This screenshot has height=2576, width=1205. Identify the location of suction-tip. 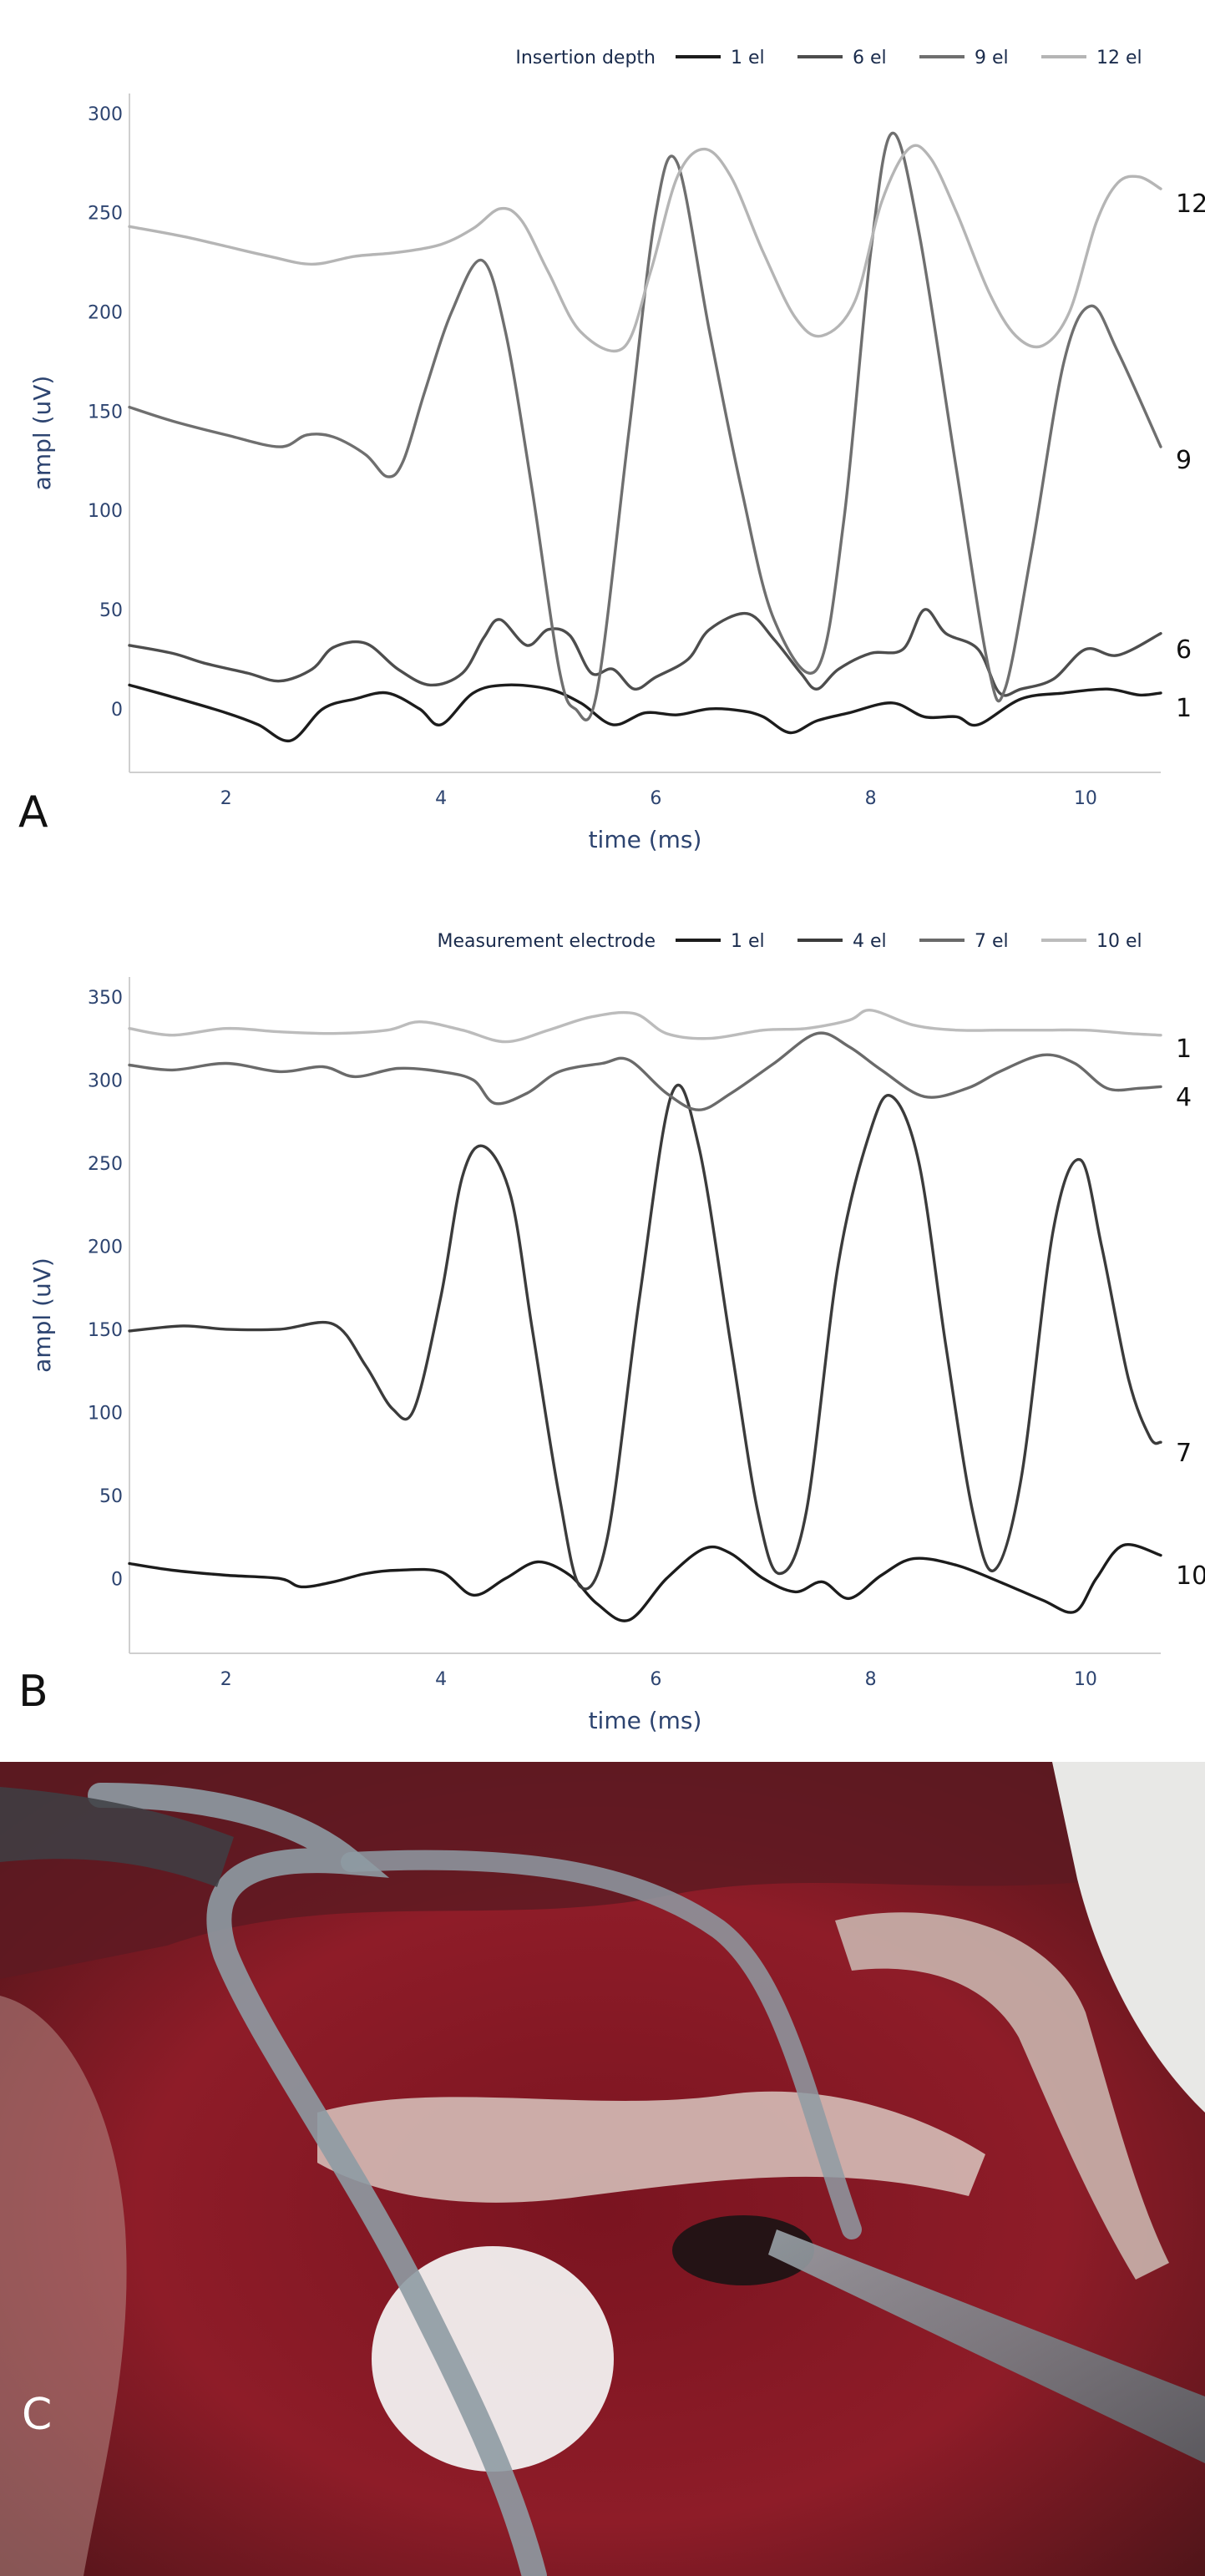
(117, 1837).